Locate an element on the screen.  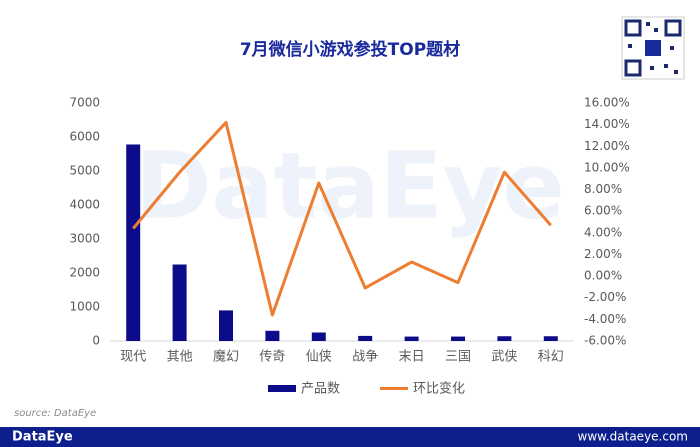
chart-title: 7月微信小游戏参投TOP题材 is located at coordinates (350, 49).